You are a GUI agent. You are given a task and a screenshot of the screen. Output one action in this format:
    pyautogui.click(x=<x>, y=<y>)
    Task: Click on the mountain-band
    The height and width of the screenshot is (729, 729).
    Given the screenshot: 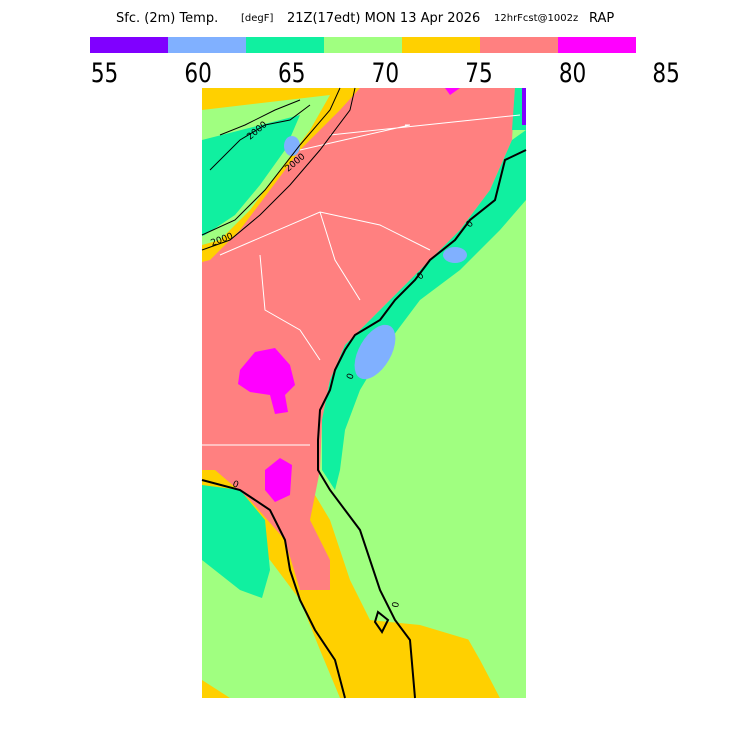 What is the action you would take?
    pyautogui.click(x=251, y=175)
    